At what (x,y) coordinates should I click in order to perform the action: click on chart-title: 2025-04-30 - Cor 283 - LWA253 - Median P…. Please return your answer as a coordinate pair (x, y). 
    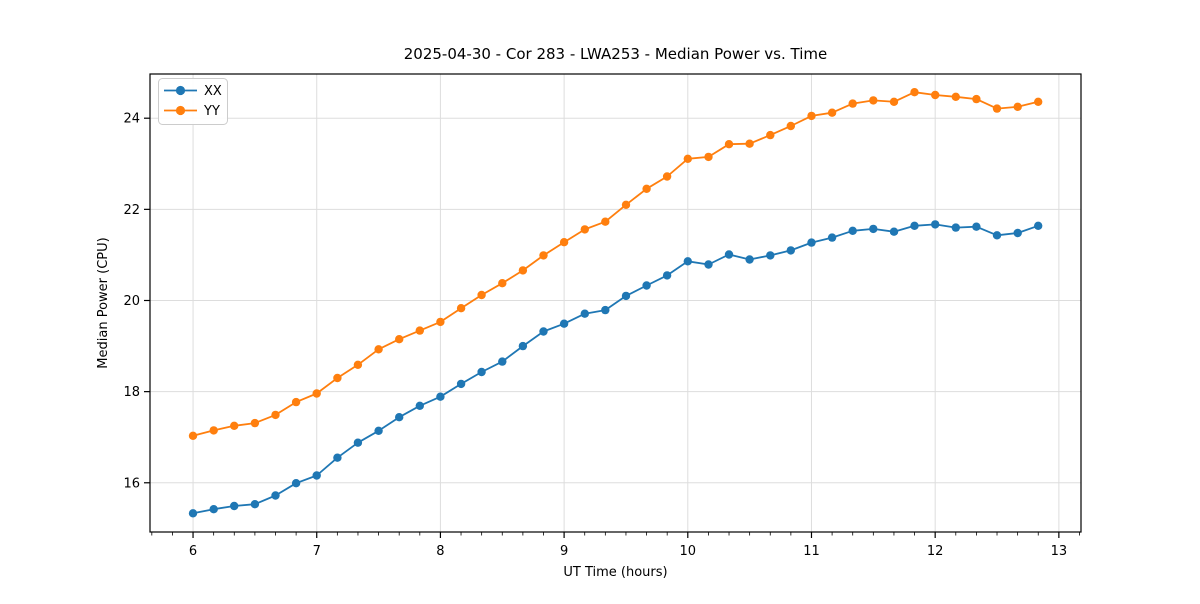
    Looking at the image, I should click on (616, 54).